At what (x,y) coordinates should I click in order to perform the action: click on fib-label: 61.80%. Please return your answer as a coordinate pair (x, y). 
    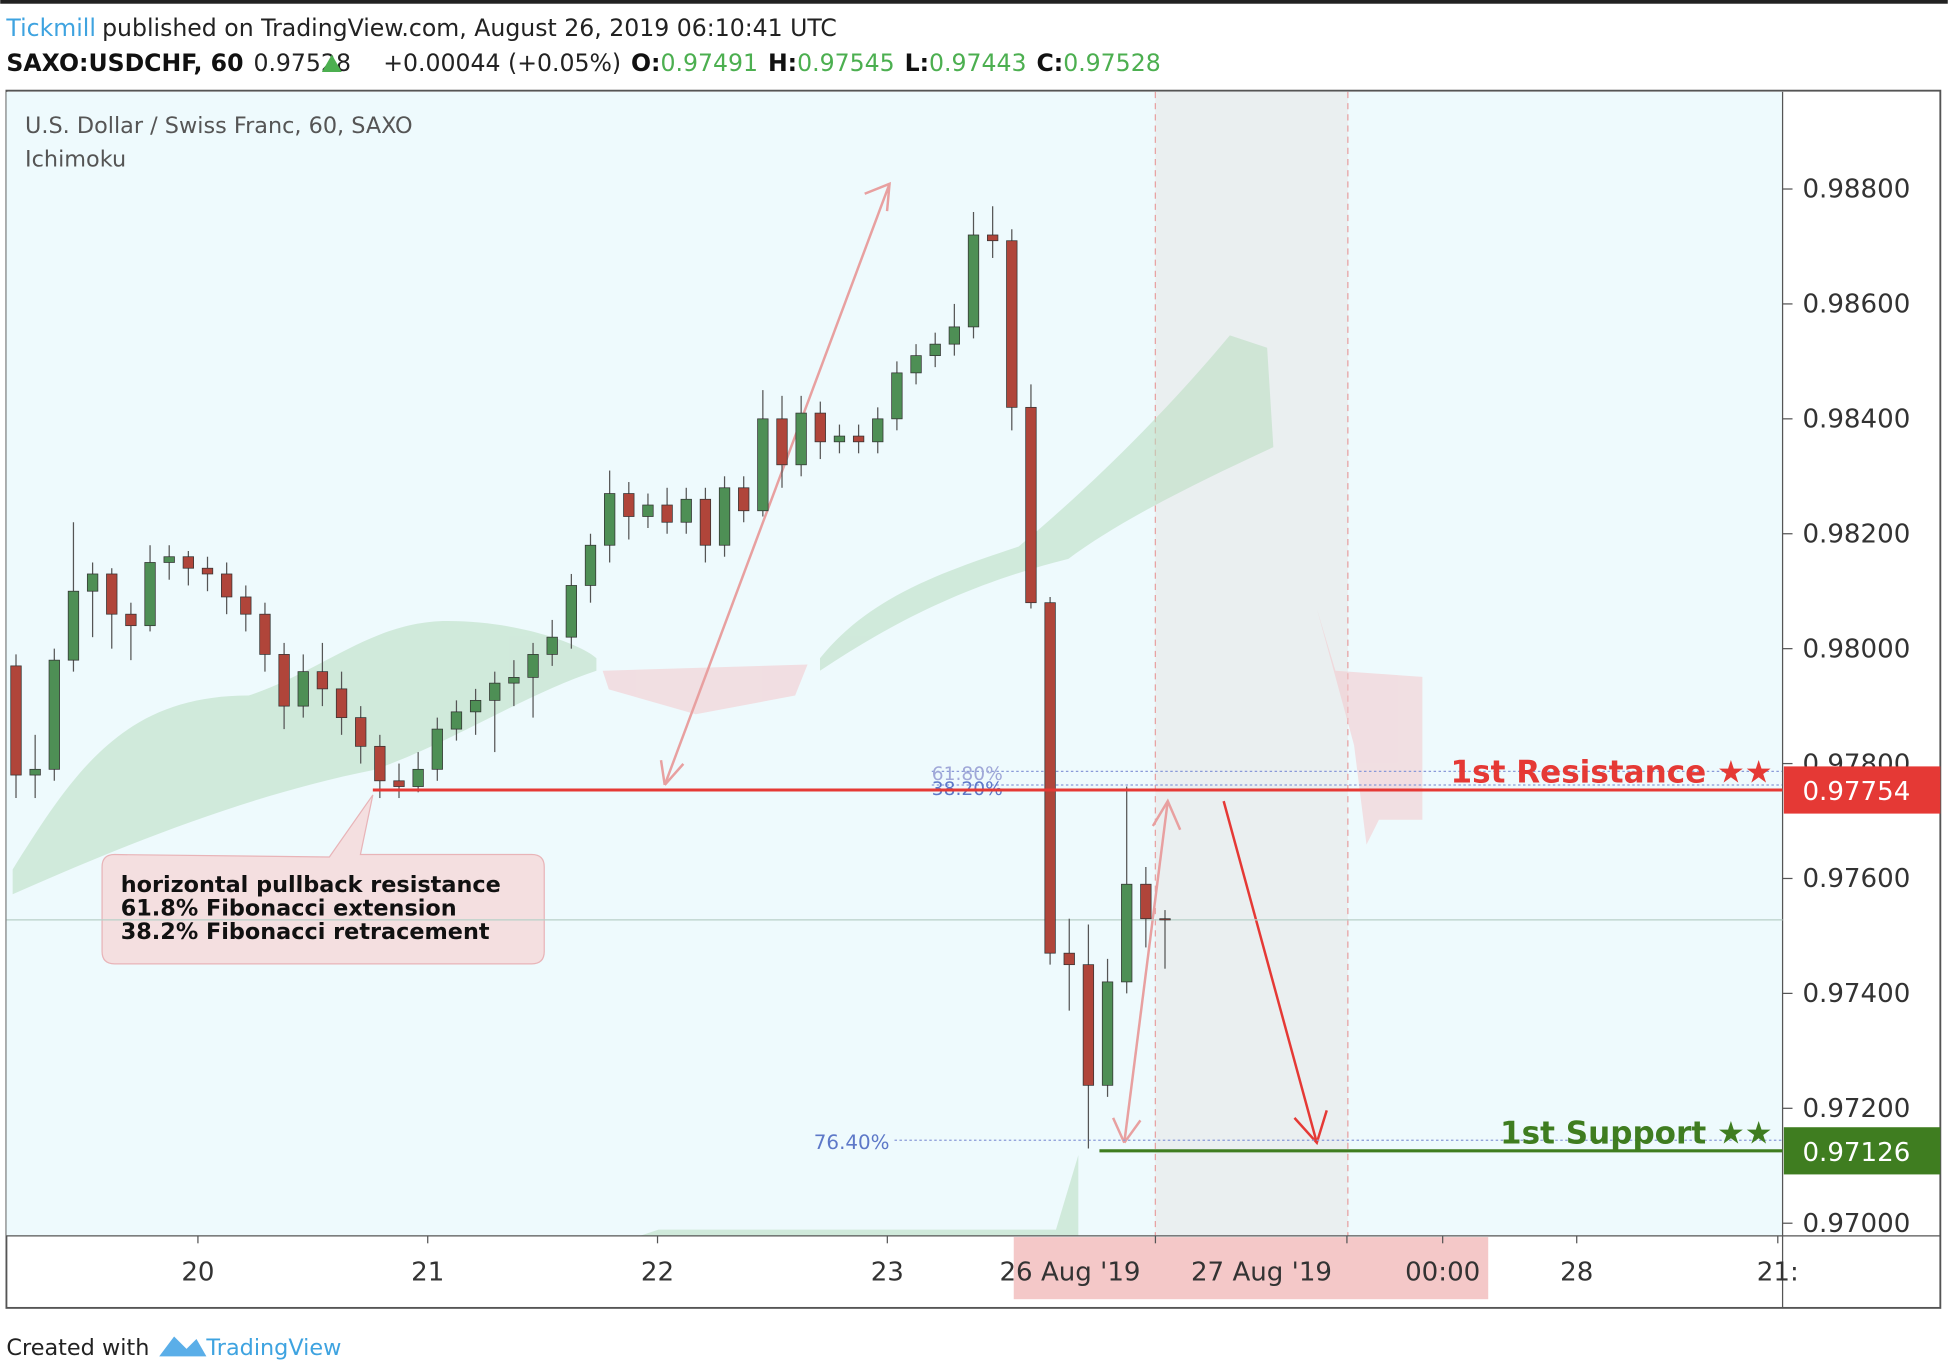
    Looking at the image, I should click on (967, 774).